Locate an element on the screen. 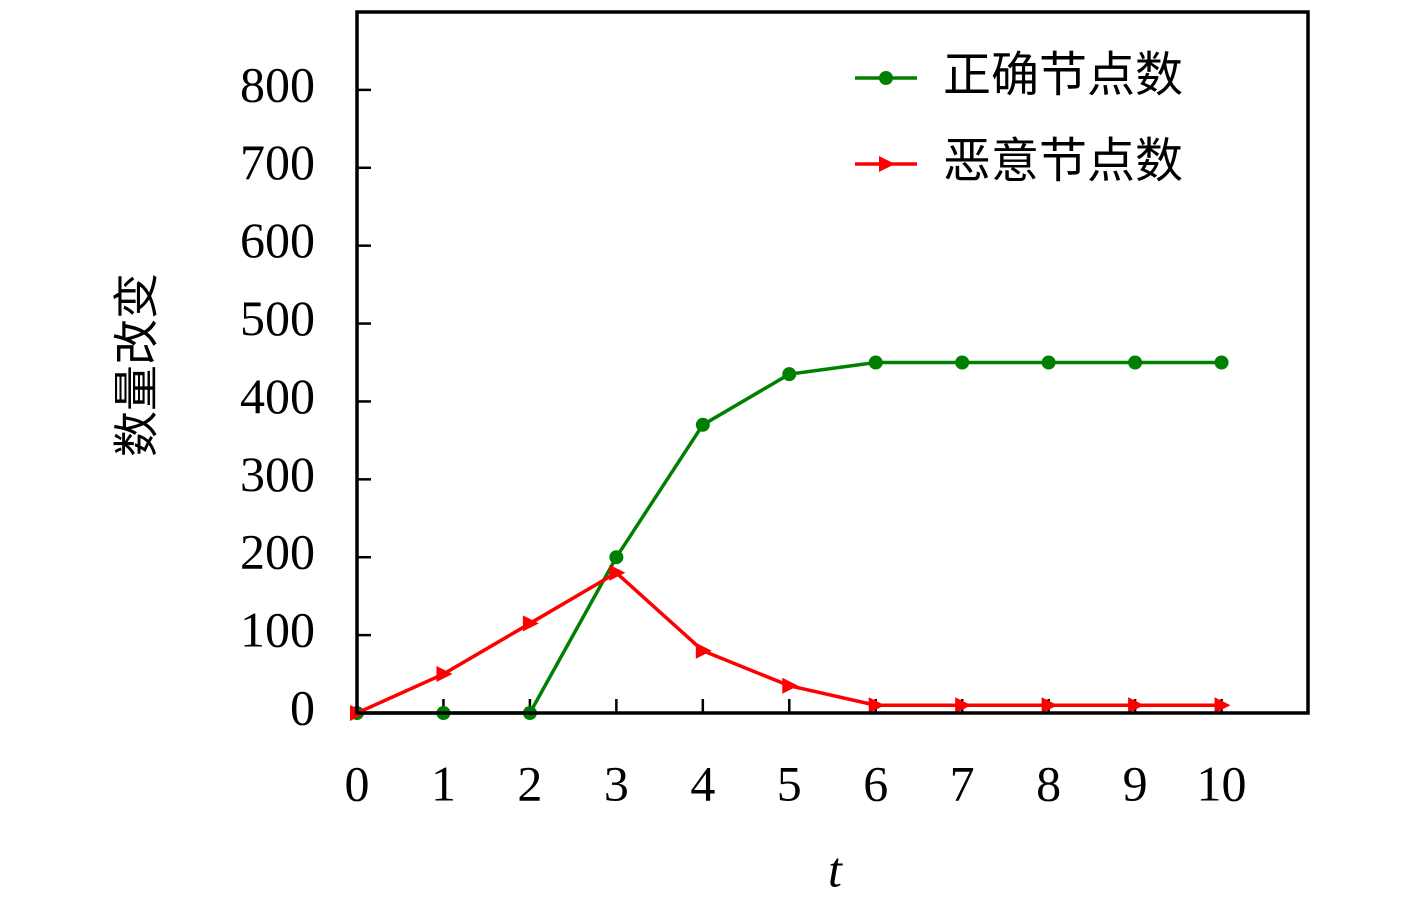  x-tick-label: 7 is located at coordinates (962, 783).